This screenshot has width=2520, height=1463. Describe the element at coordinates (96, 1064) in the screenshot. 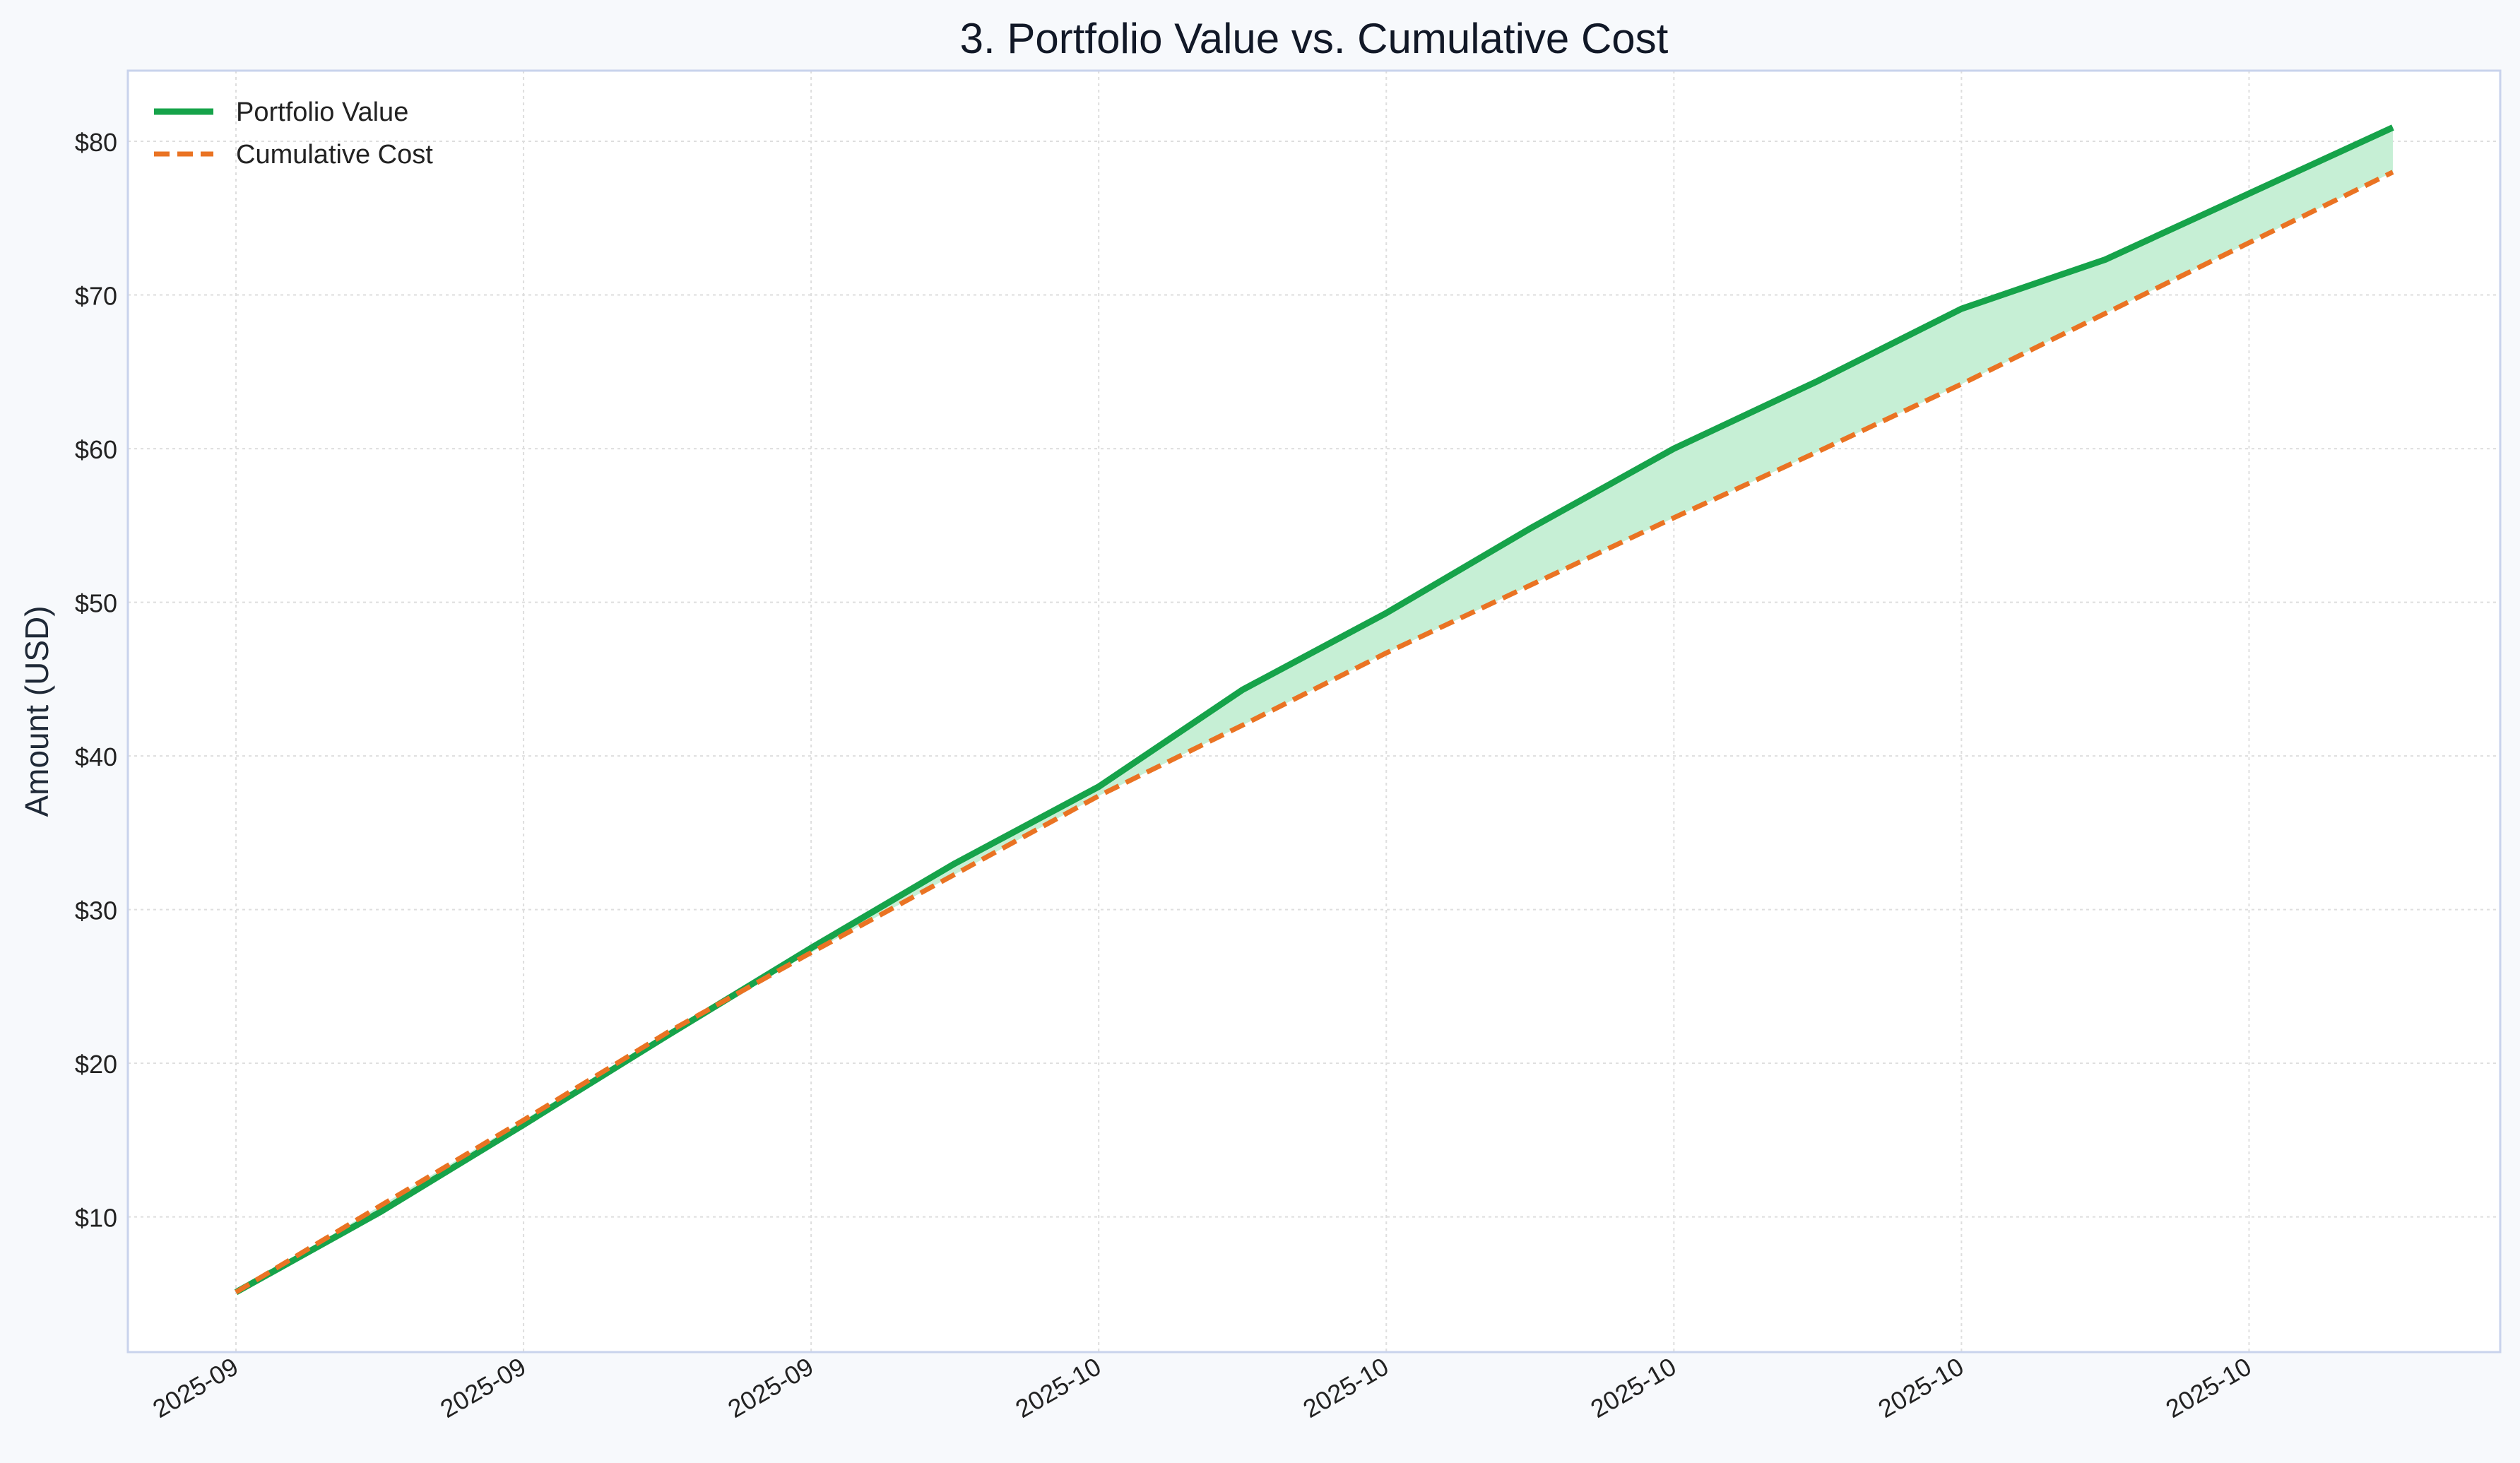

I see `y-tick-label: $20` at that location.